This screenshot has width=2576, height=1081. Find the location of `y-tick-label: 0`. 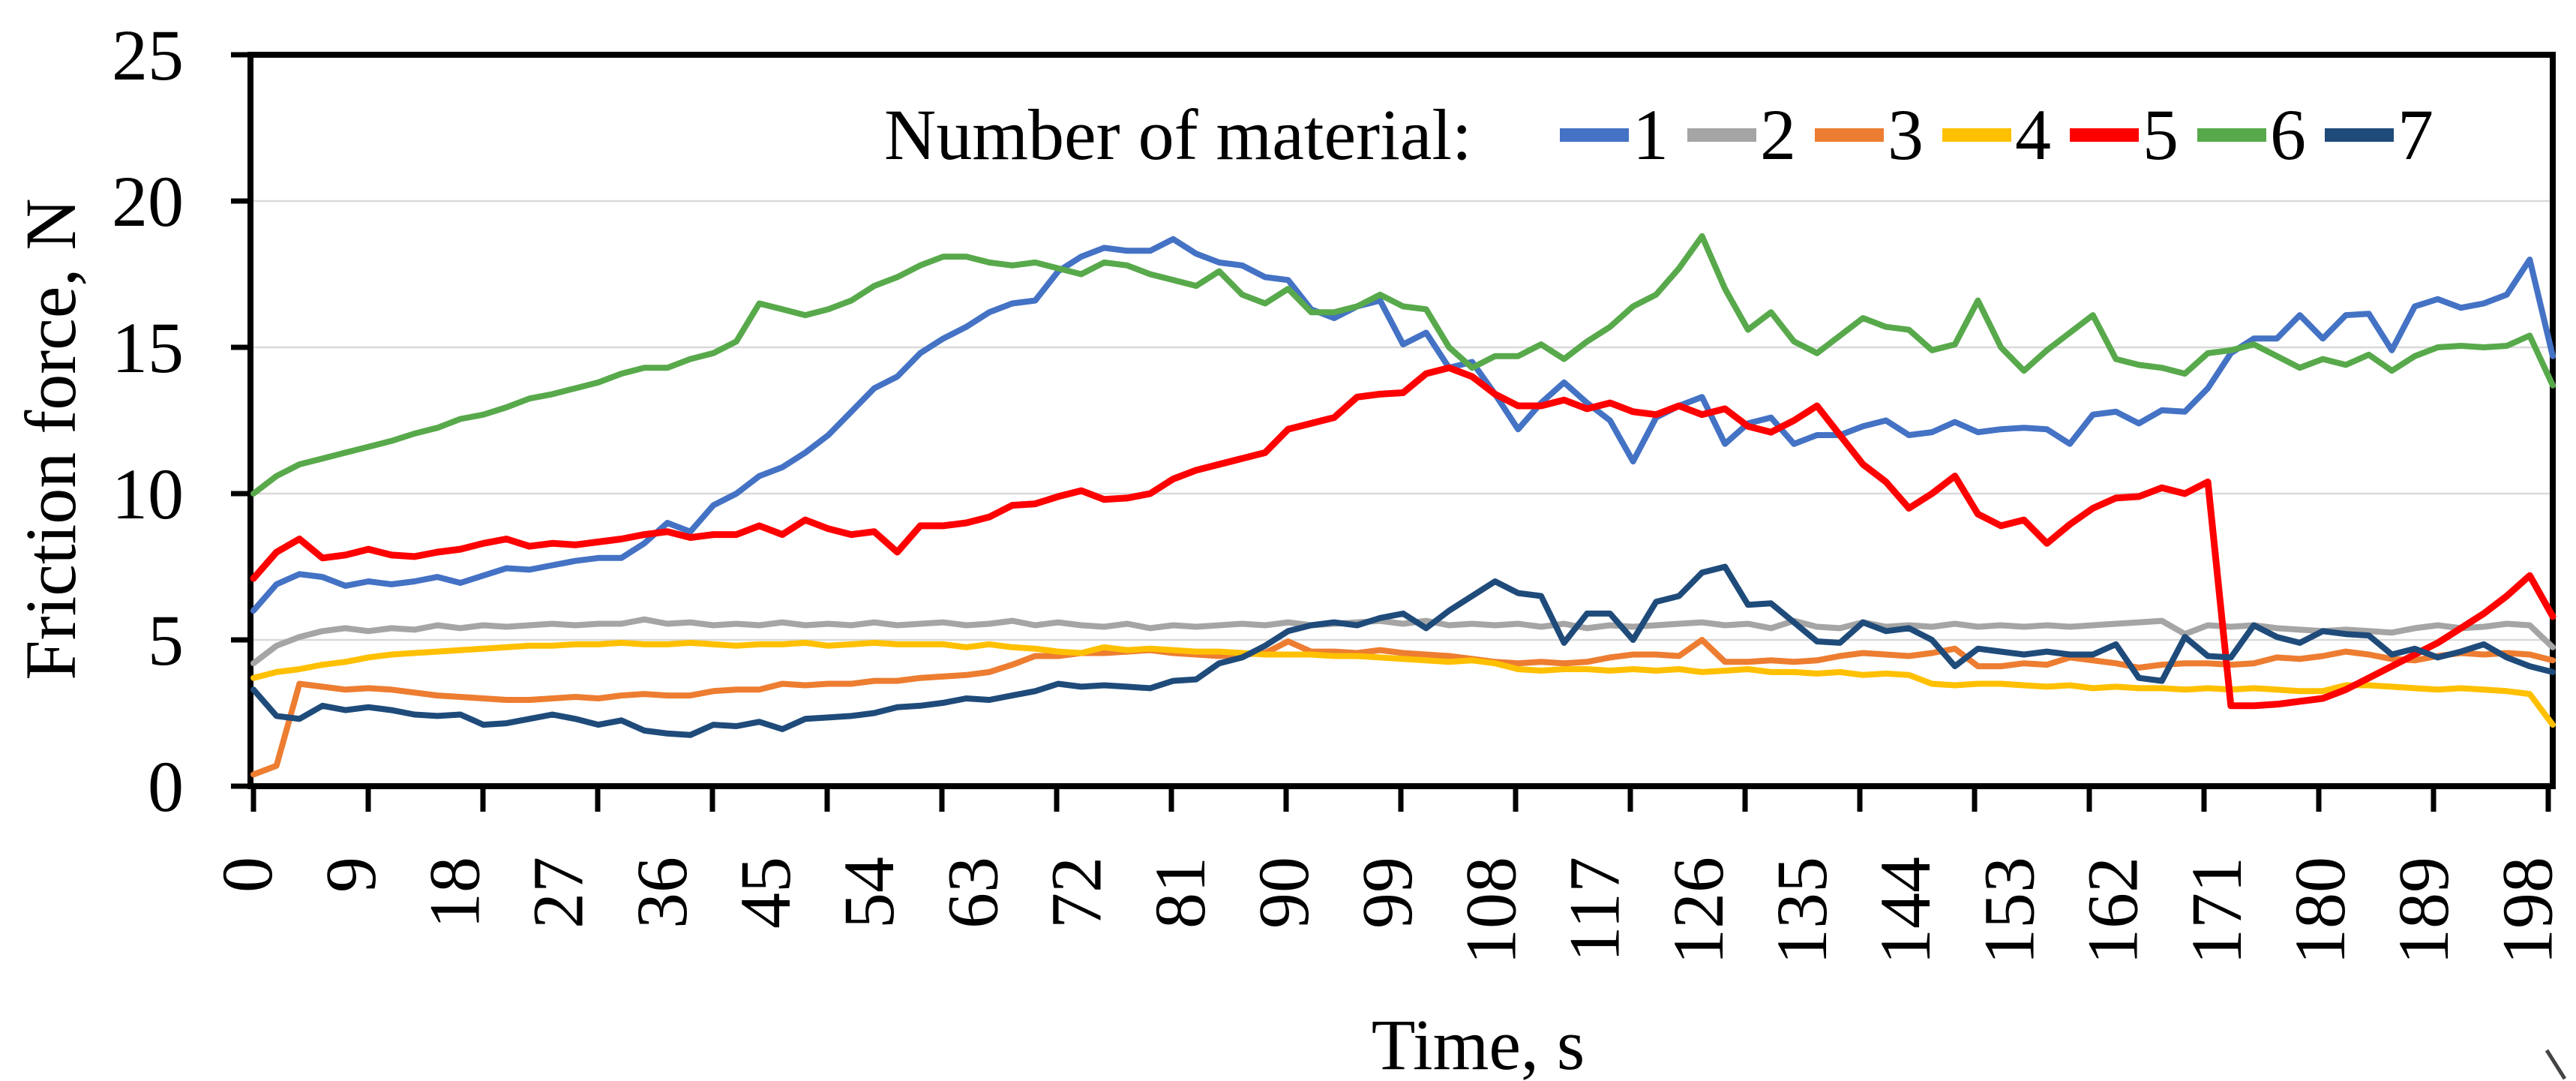

y-tick-label: 0 is located at coordinates (166, 786).